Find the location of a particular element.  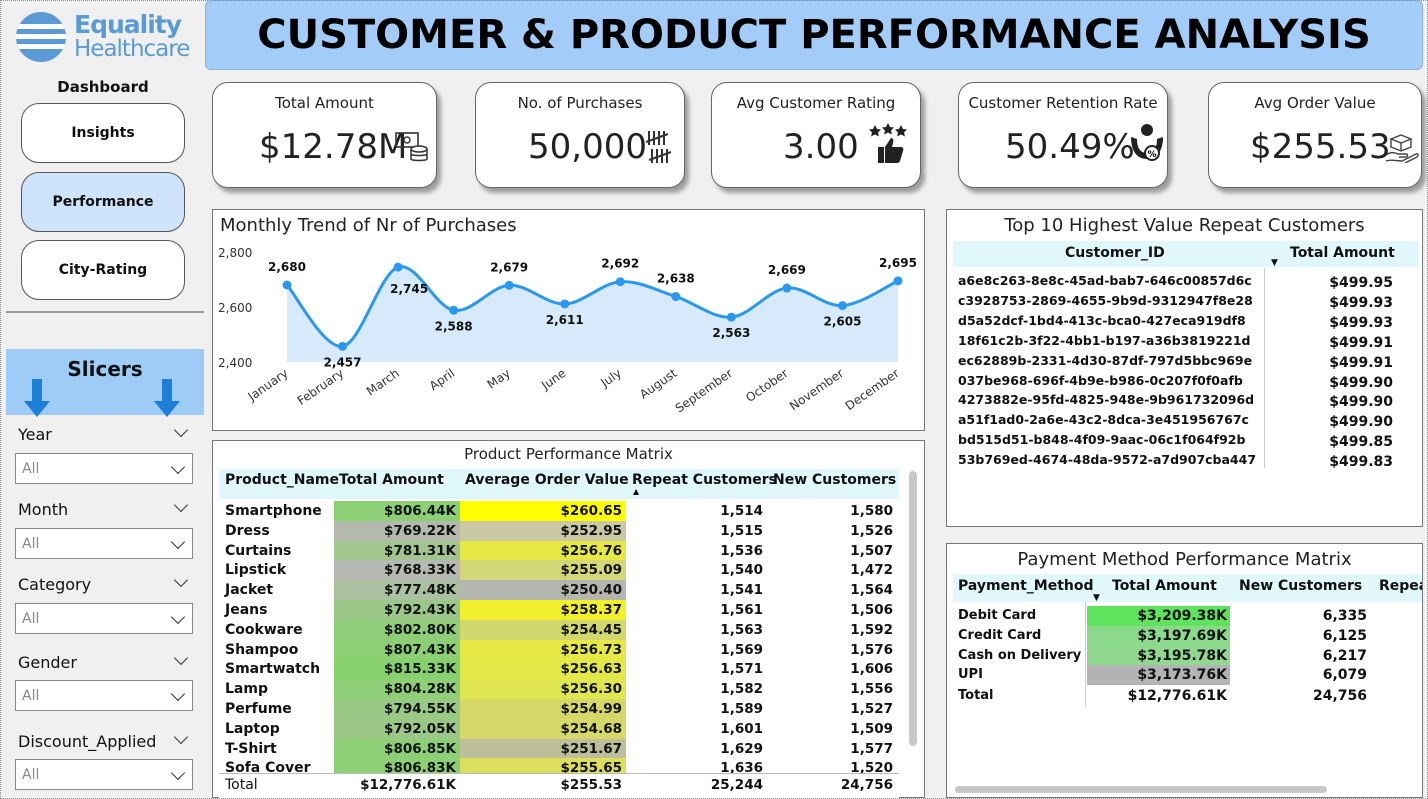

kpi-label: Avg Order Value is located at coordinates (1315, 103).